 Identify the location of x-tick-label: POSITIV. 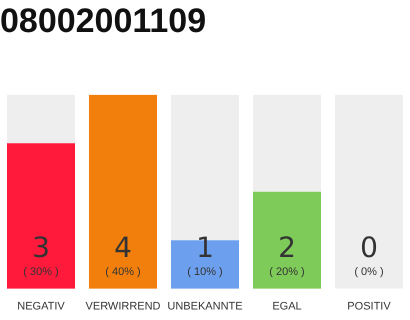
(369, 306).